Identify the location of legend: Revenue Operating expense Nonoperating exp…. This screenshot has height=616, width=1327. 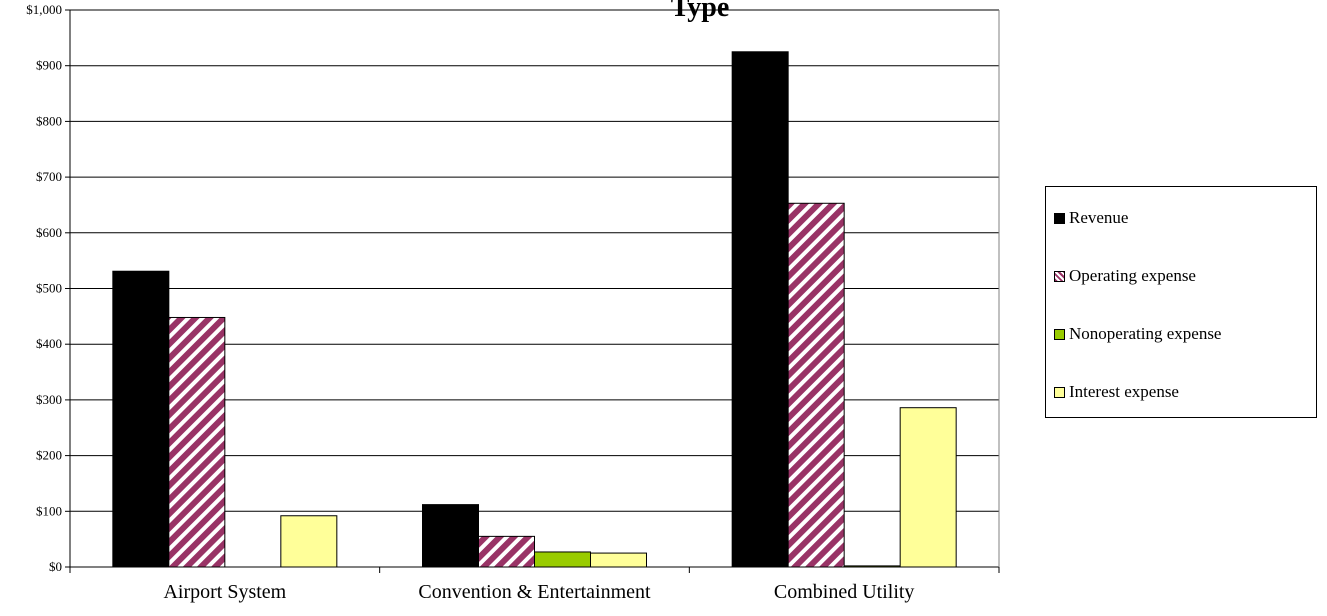
(1181, 302).